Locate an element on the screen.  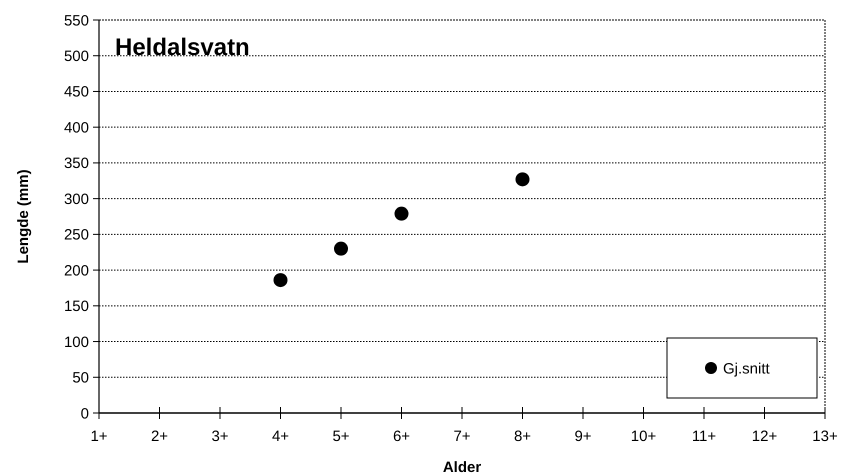
text: Heldalsvatn is located at coordinates (182, 47).